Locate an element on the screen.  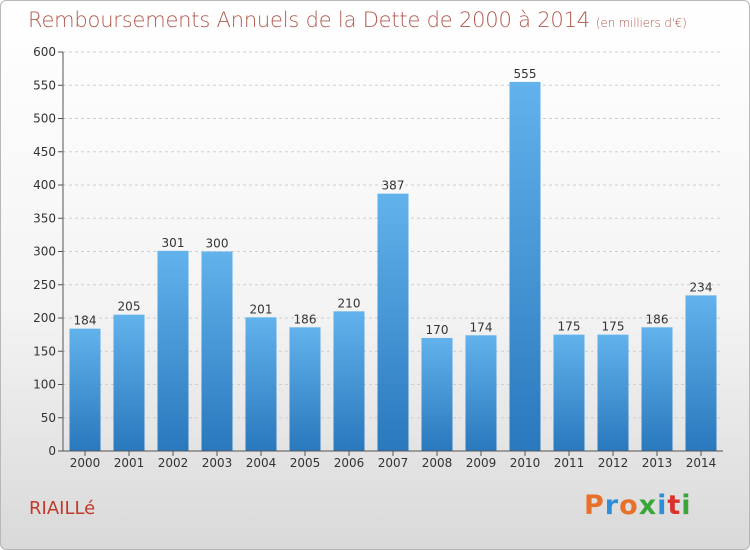
x-tick-label: 2005 is located at coordinates (305, 463).